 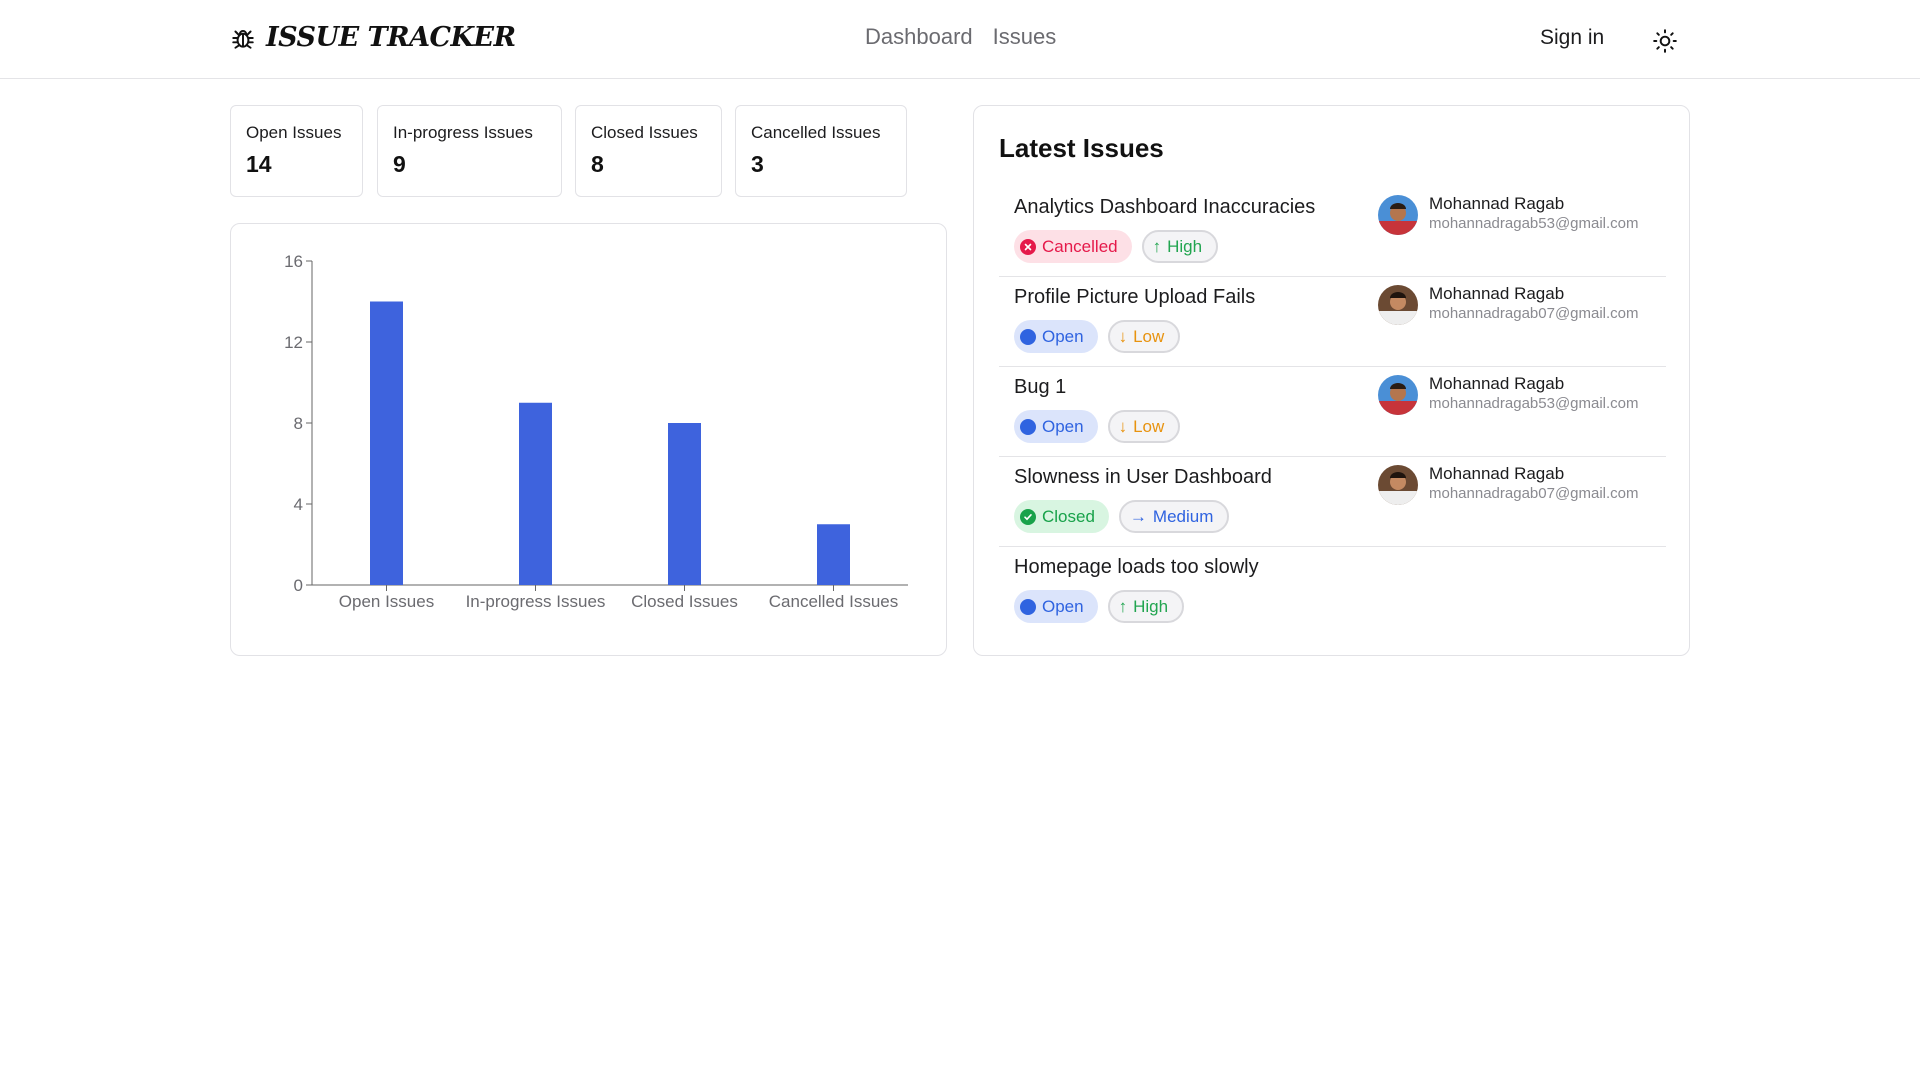 What do you see at coordinates (1028, 516) in the screenshot?
I see `check-circle-icon` at bounding box center [1028, 516].